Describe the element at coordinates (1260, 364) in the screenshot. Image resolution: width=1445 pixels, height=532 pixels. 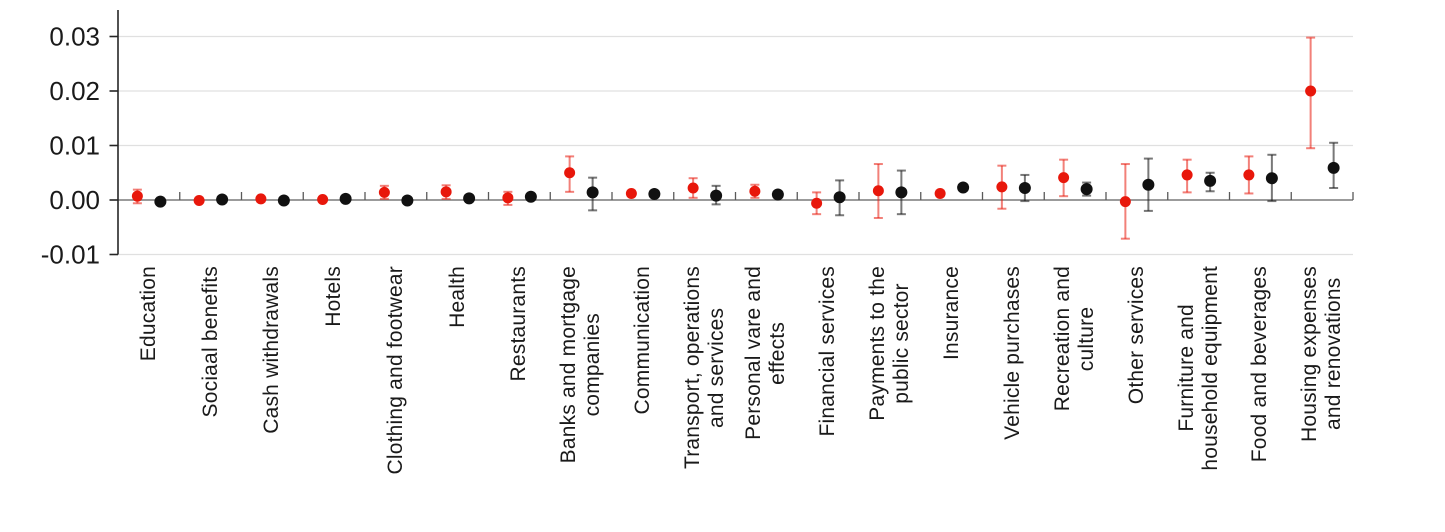
I see `x-axis-label: Food and beverages` at that location.